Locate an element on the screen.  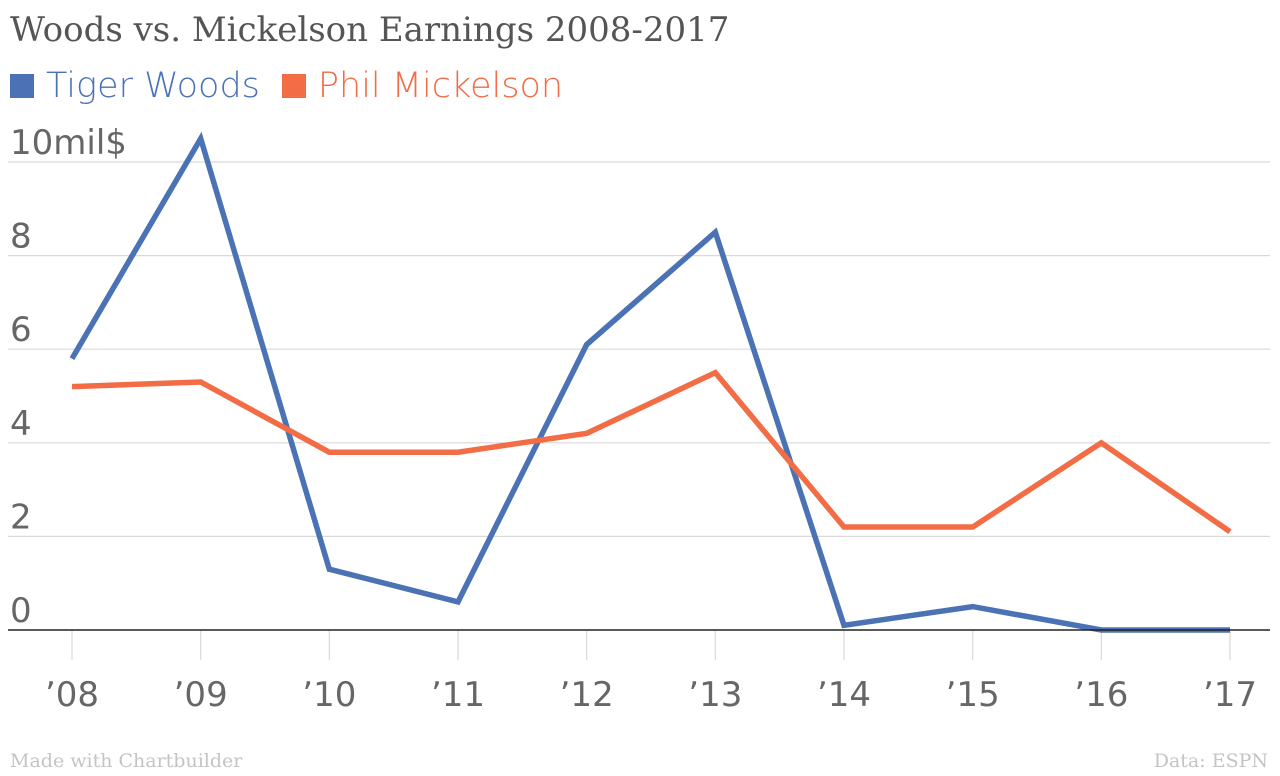
legend-item-phil-mickelson: Phil Mickelson is located at coordinates (422, 86).